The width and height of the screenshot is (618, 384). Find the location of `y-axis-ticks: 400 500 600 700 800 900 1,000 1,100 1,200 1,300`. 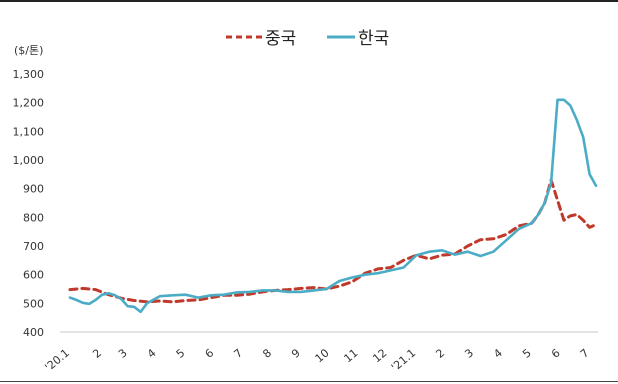

y-axis-ticks: 400 500 600 700 800 900 1,000 1,100 1,200 1,300 is located at coordinates (29, 203).